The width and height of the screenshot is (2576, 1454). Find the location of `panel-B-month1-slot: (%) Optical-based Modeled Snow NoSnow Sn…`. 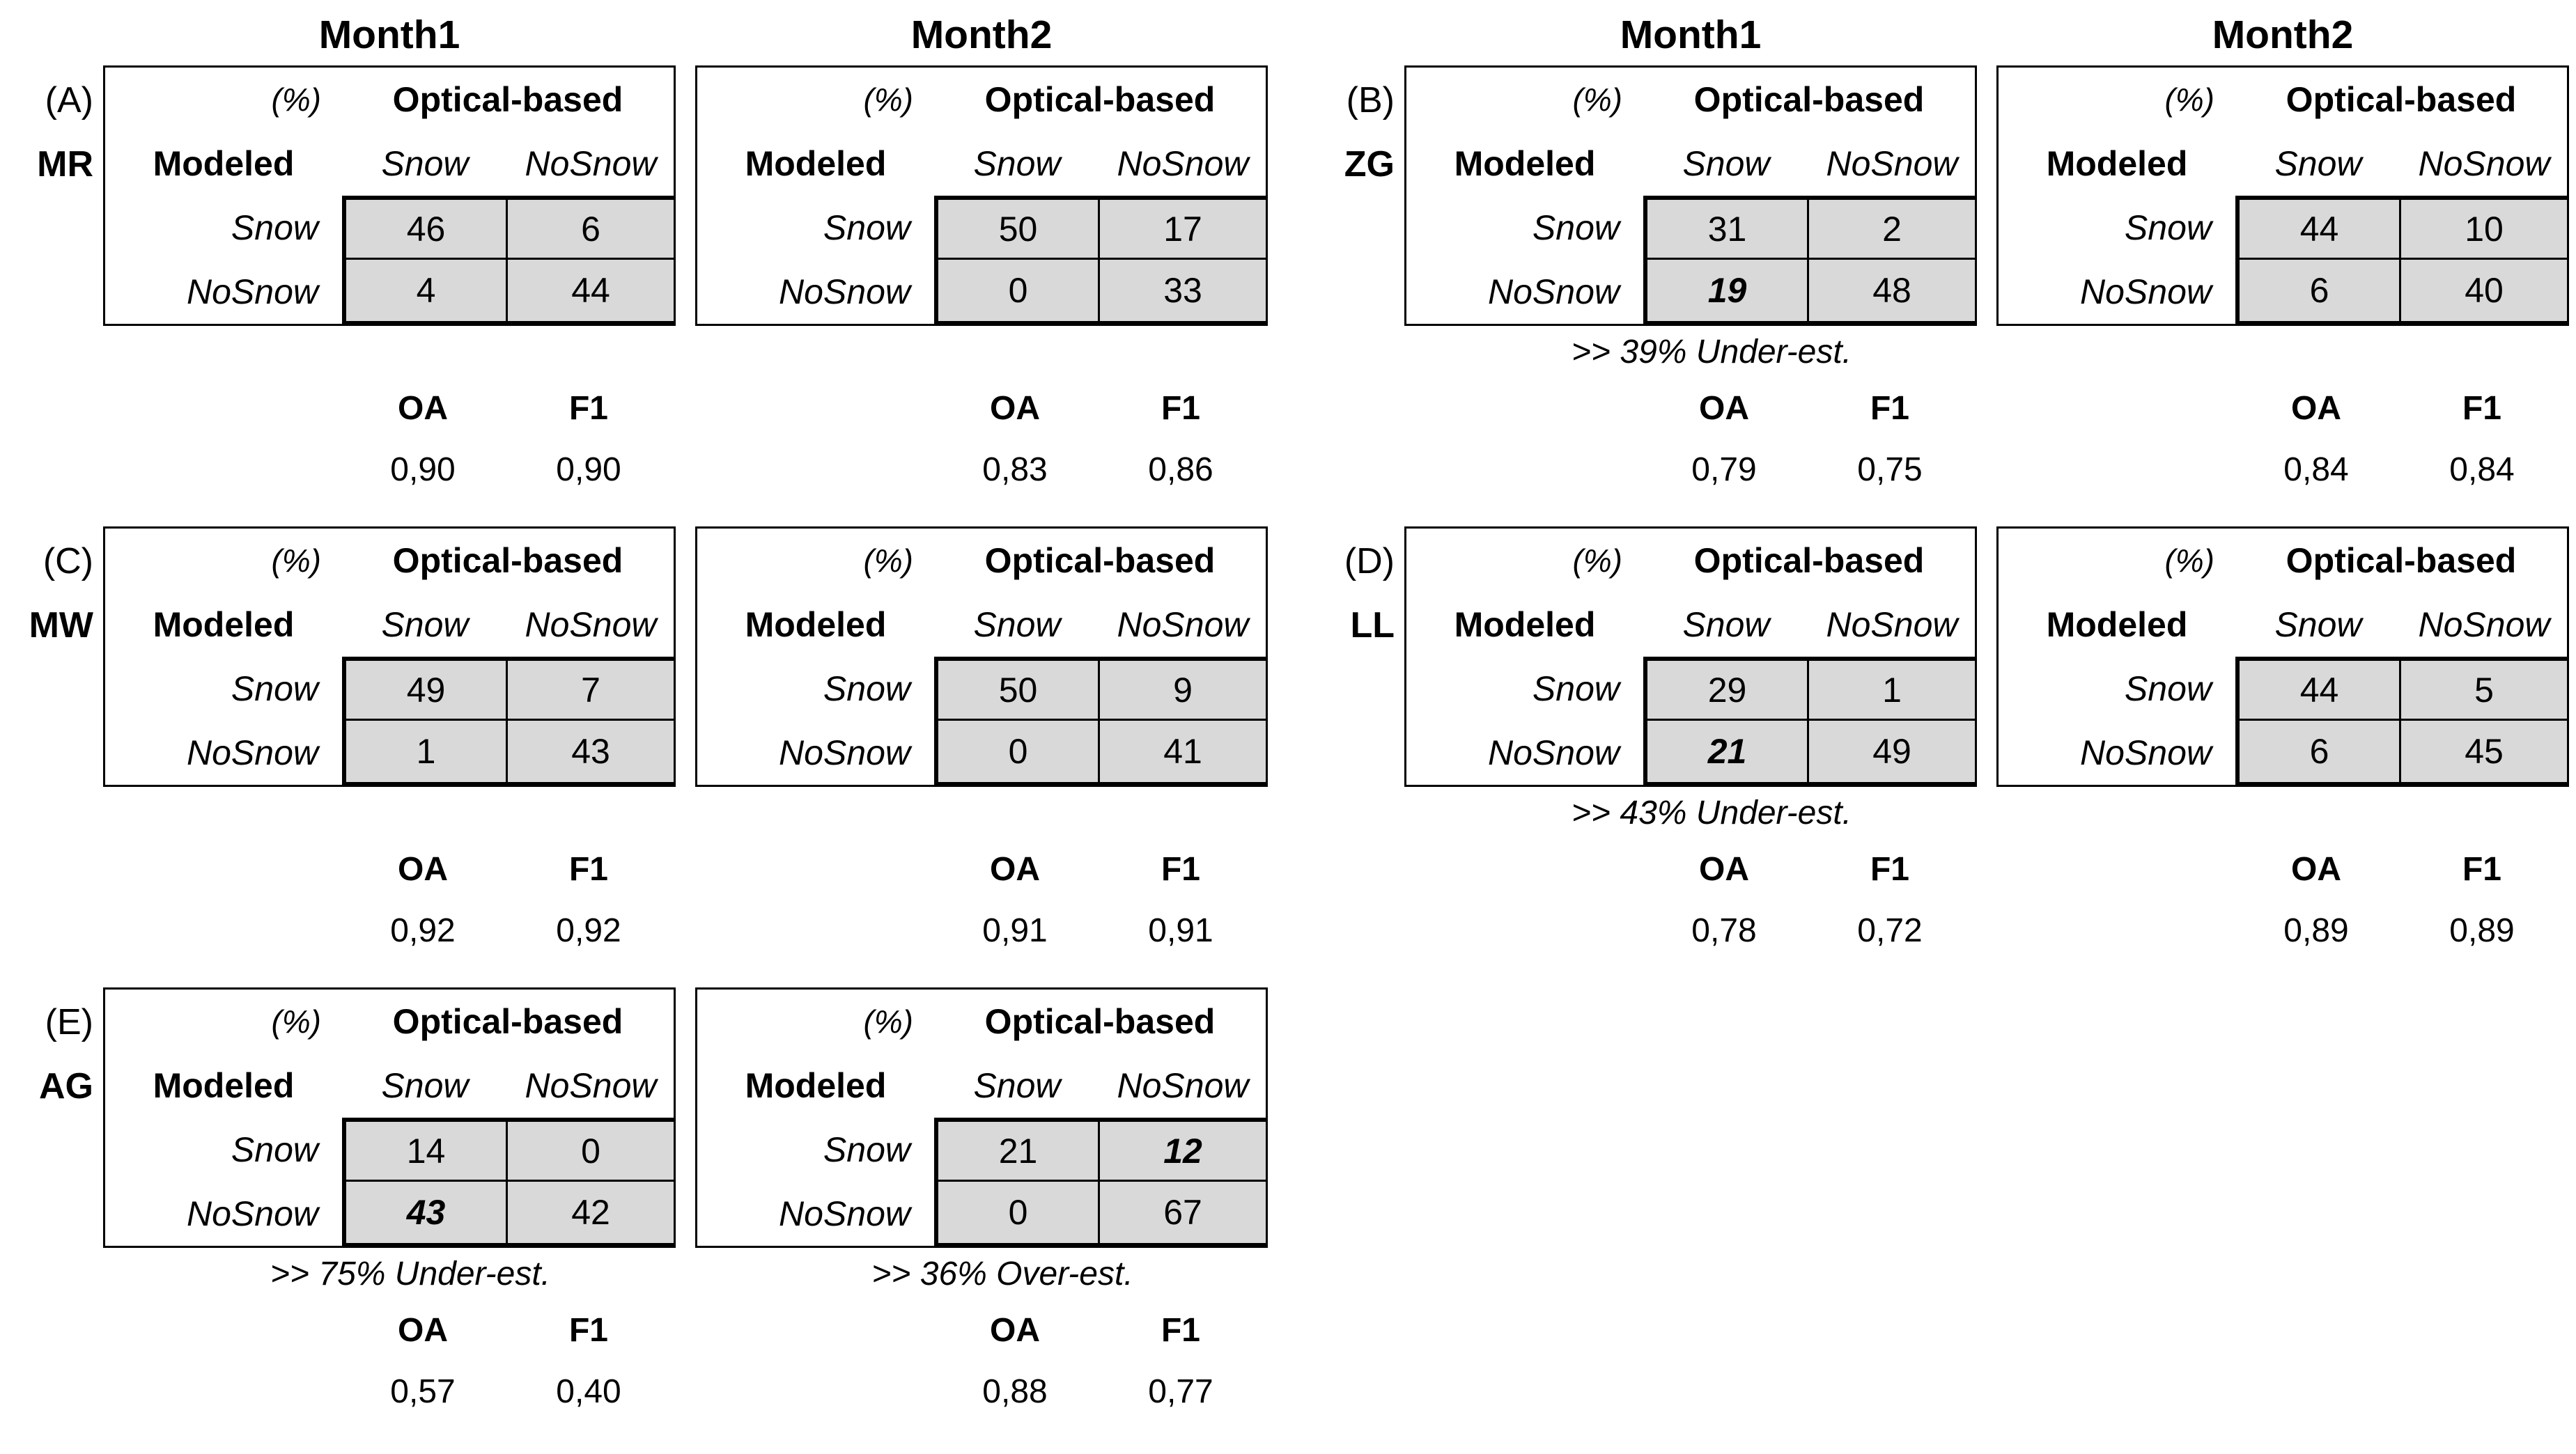

panel-B-month1-slot: (%) Optical-based Modeled Snow NoSnow Sn… is located at coordinates (1690, 295).